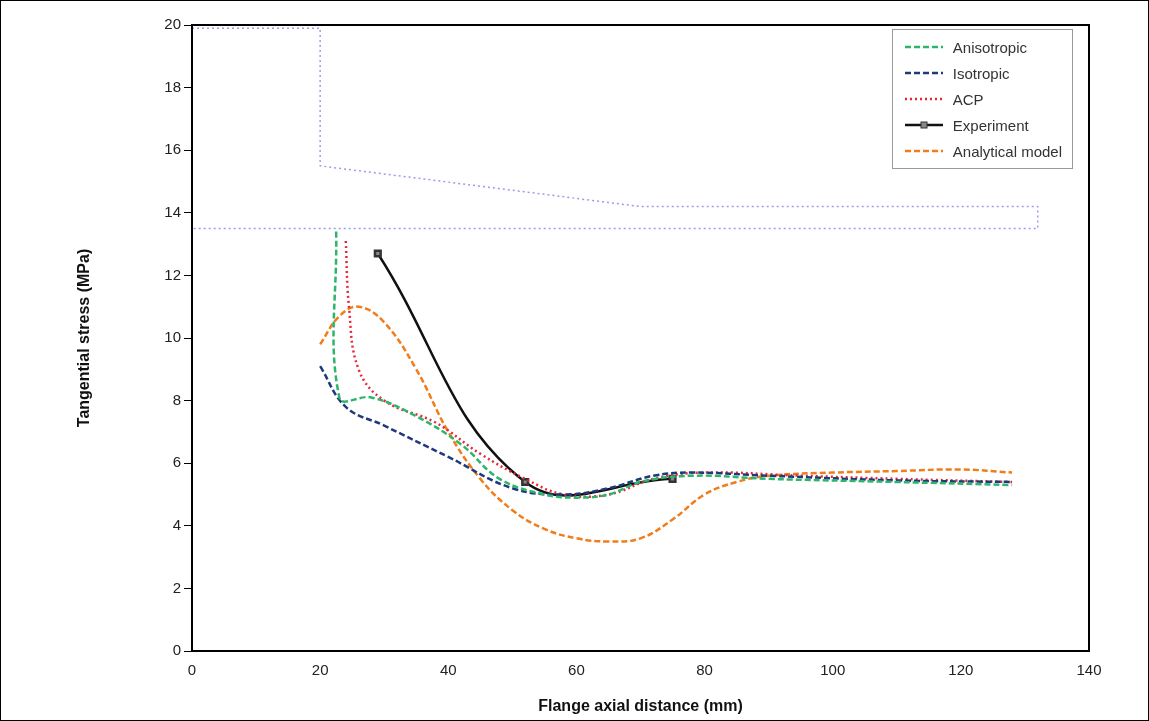 This screenshot has width=1149, height=721. What do you see at coordinates (84, 338) in the screenshot?
I see `y-axis-title: Tangential stress (MPa)` at bounding box center [84, 338].